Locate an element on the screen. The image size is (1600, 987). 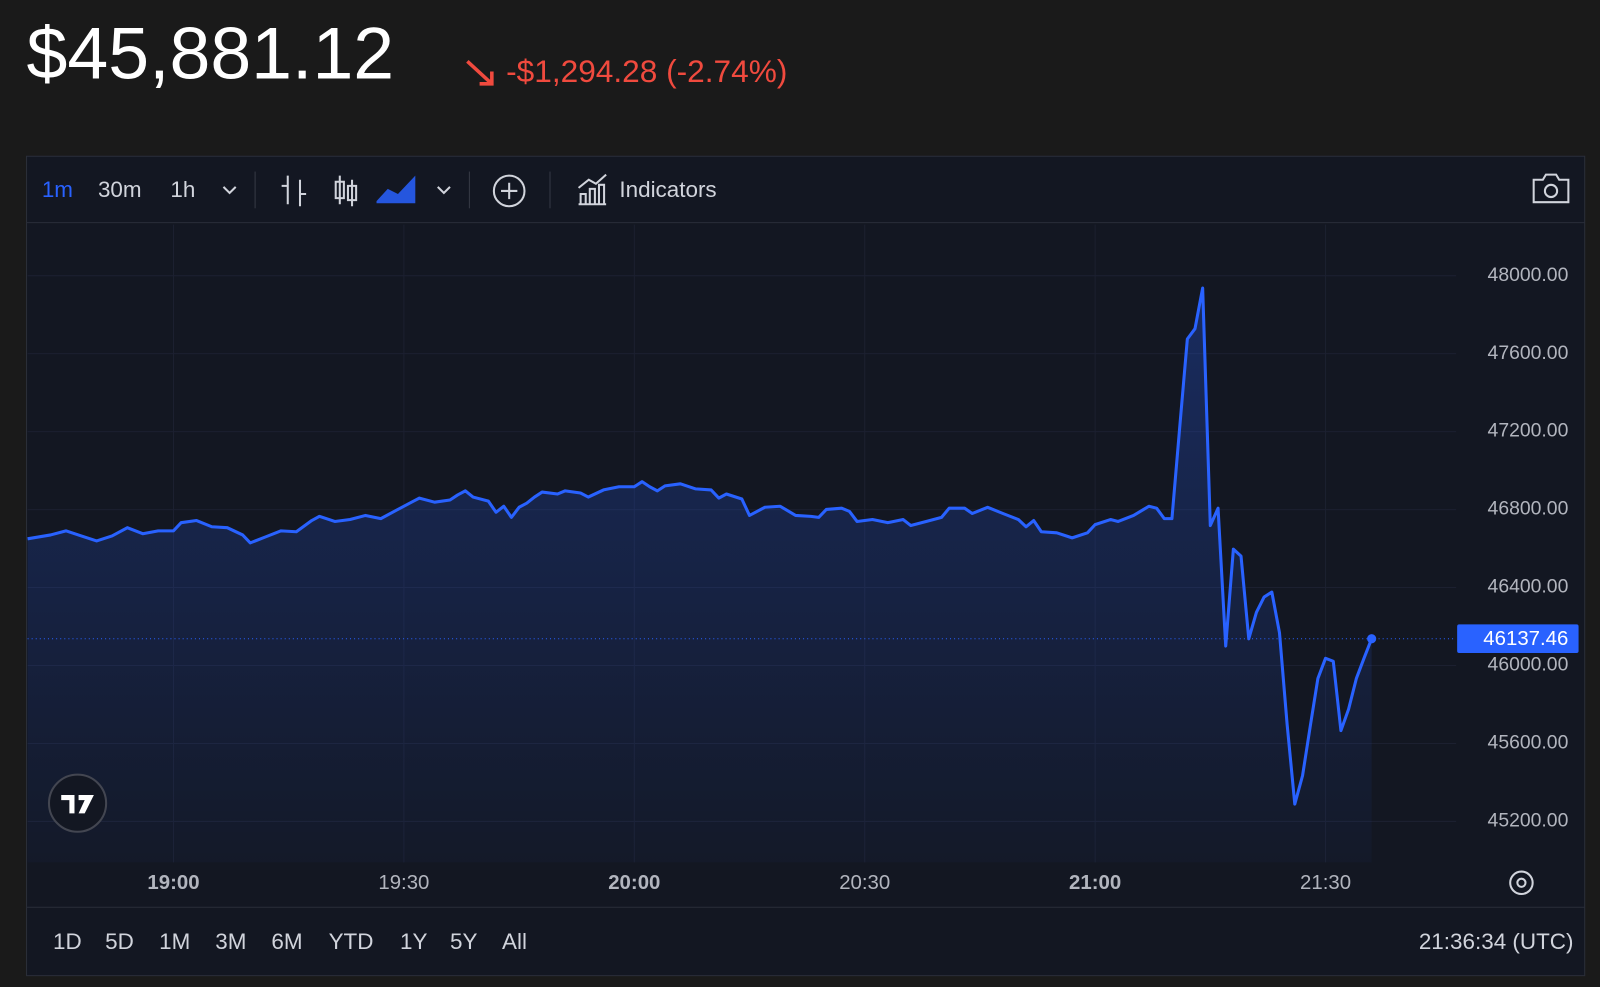
settings-icon is located at coordinates (1521, 883).